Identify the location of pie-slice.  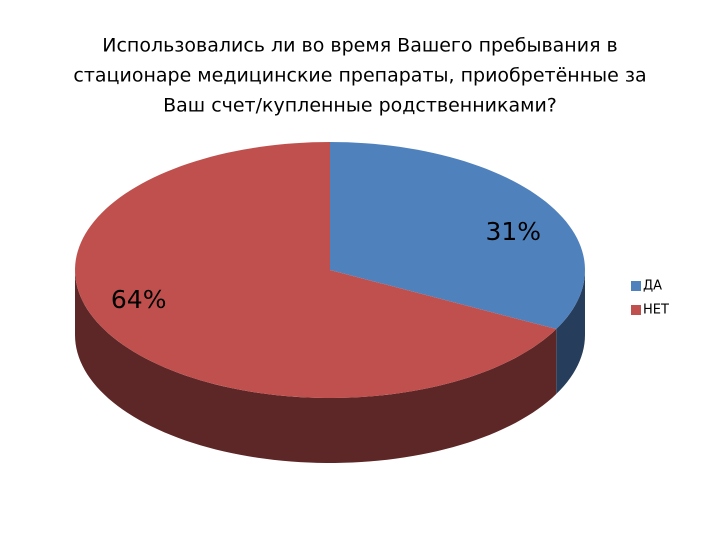
(457, 236).